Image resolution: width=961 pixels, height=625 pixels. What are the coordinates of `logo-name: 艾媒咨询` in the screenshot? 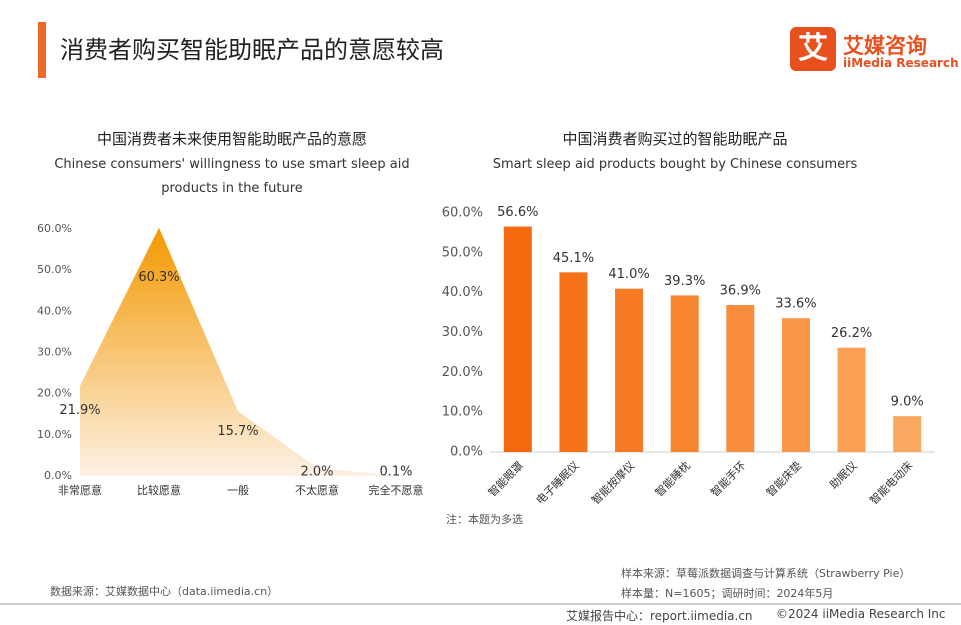 It's located at (885, 46).